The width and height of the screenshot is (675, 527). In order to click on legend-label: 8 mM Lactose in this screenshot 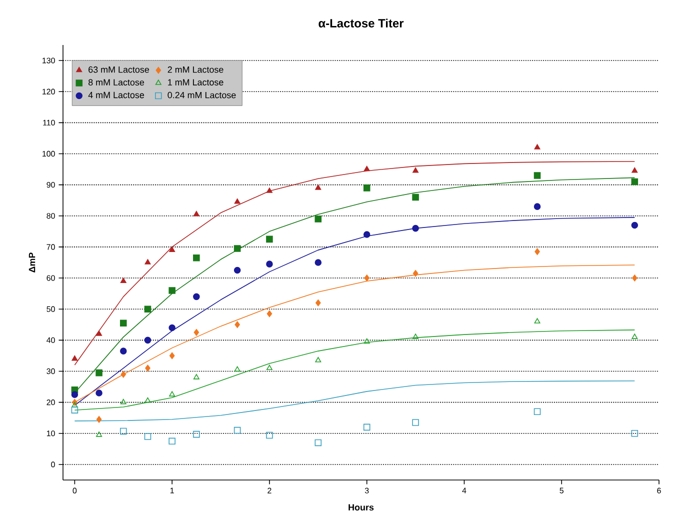, I will do `click(116, 82)`.